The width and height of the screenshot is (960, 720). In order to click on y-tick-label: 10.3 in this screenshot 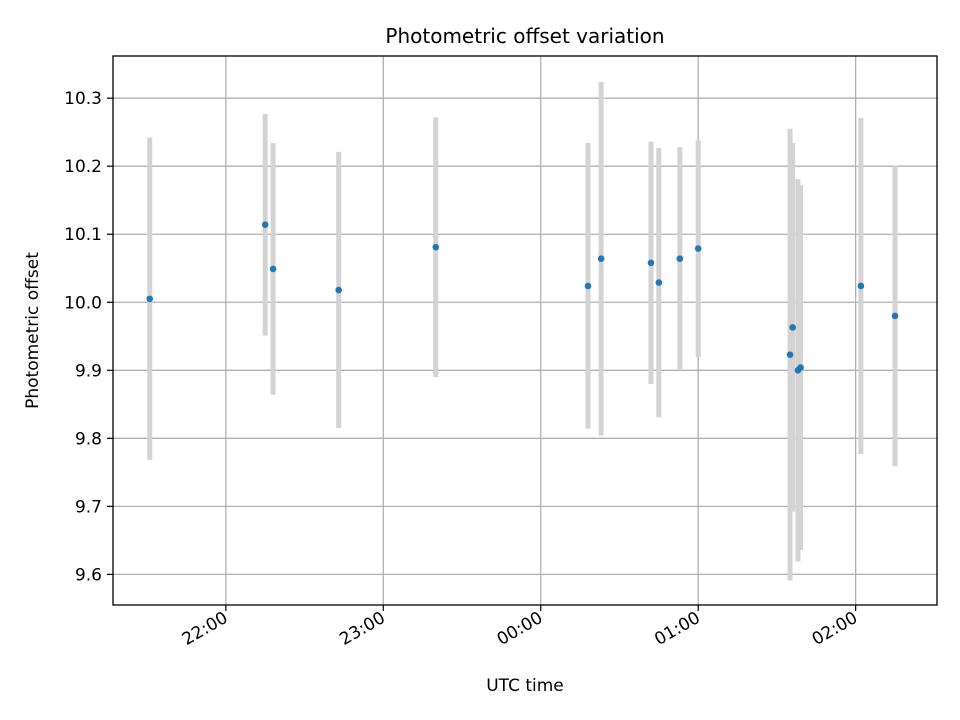, I will do `click(83, 99)`.